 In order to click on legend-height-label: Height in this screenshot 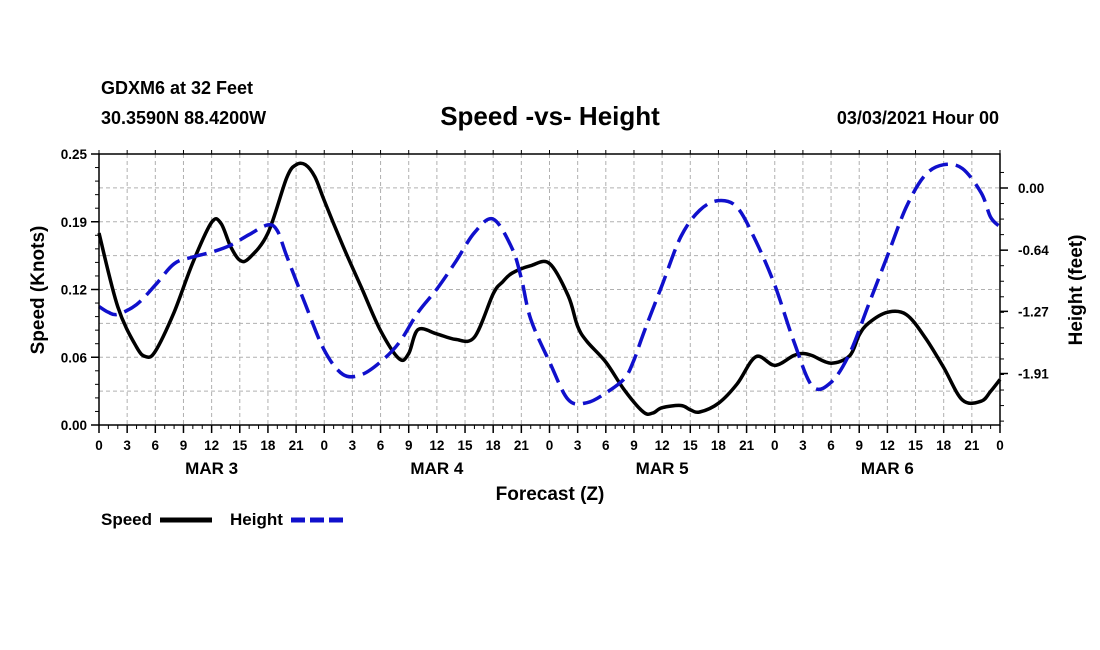, I will do `click(256, 519)`.